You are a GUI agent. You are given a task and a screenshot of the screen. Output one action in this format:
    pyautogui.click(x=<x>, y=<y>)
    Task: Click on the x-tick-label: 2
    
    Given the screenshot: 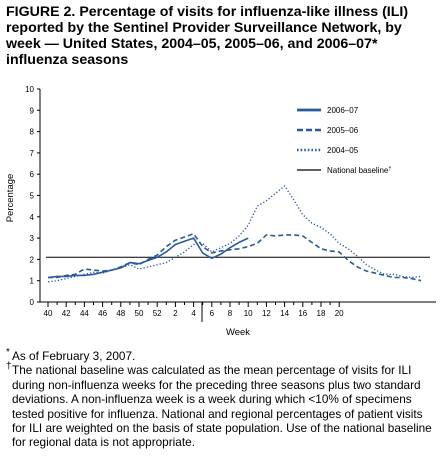 What is the action you would take?
    pyautogui.click(x=175, y=313)
    